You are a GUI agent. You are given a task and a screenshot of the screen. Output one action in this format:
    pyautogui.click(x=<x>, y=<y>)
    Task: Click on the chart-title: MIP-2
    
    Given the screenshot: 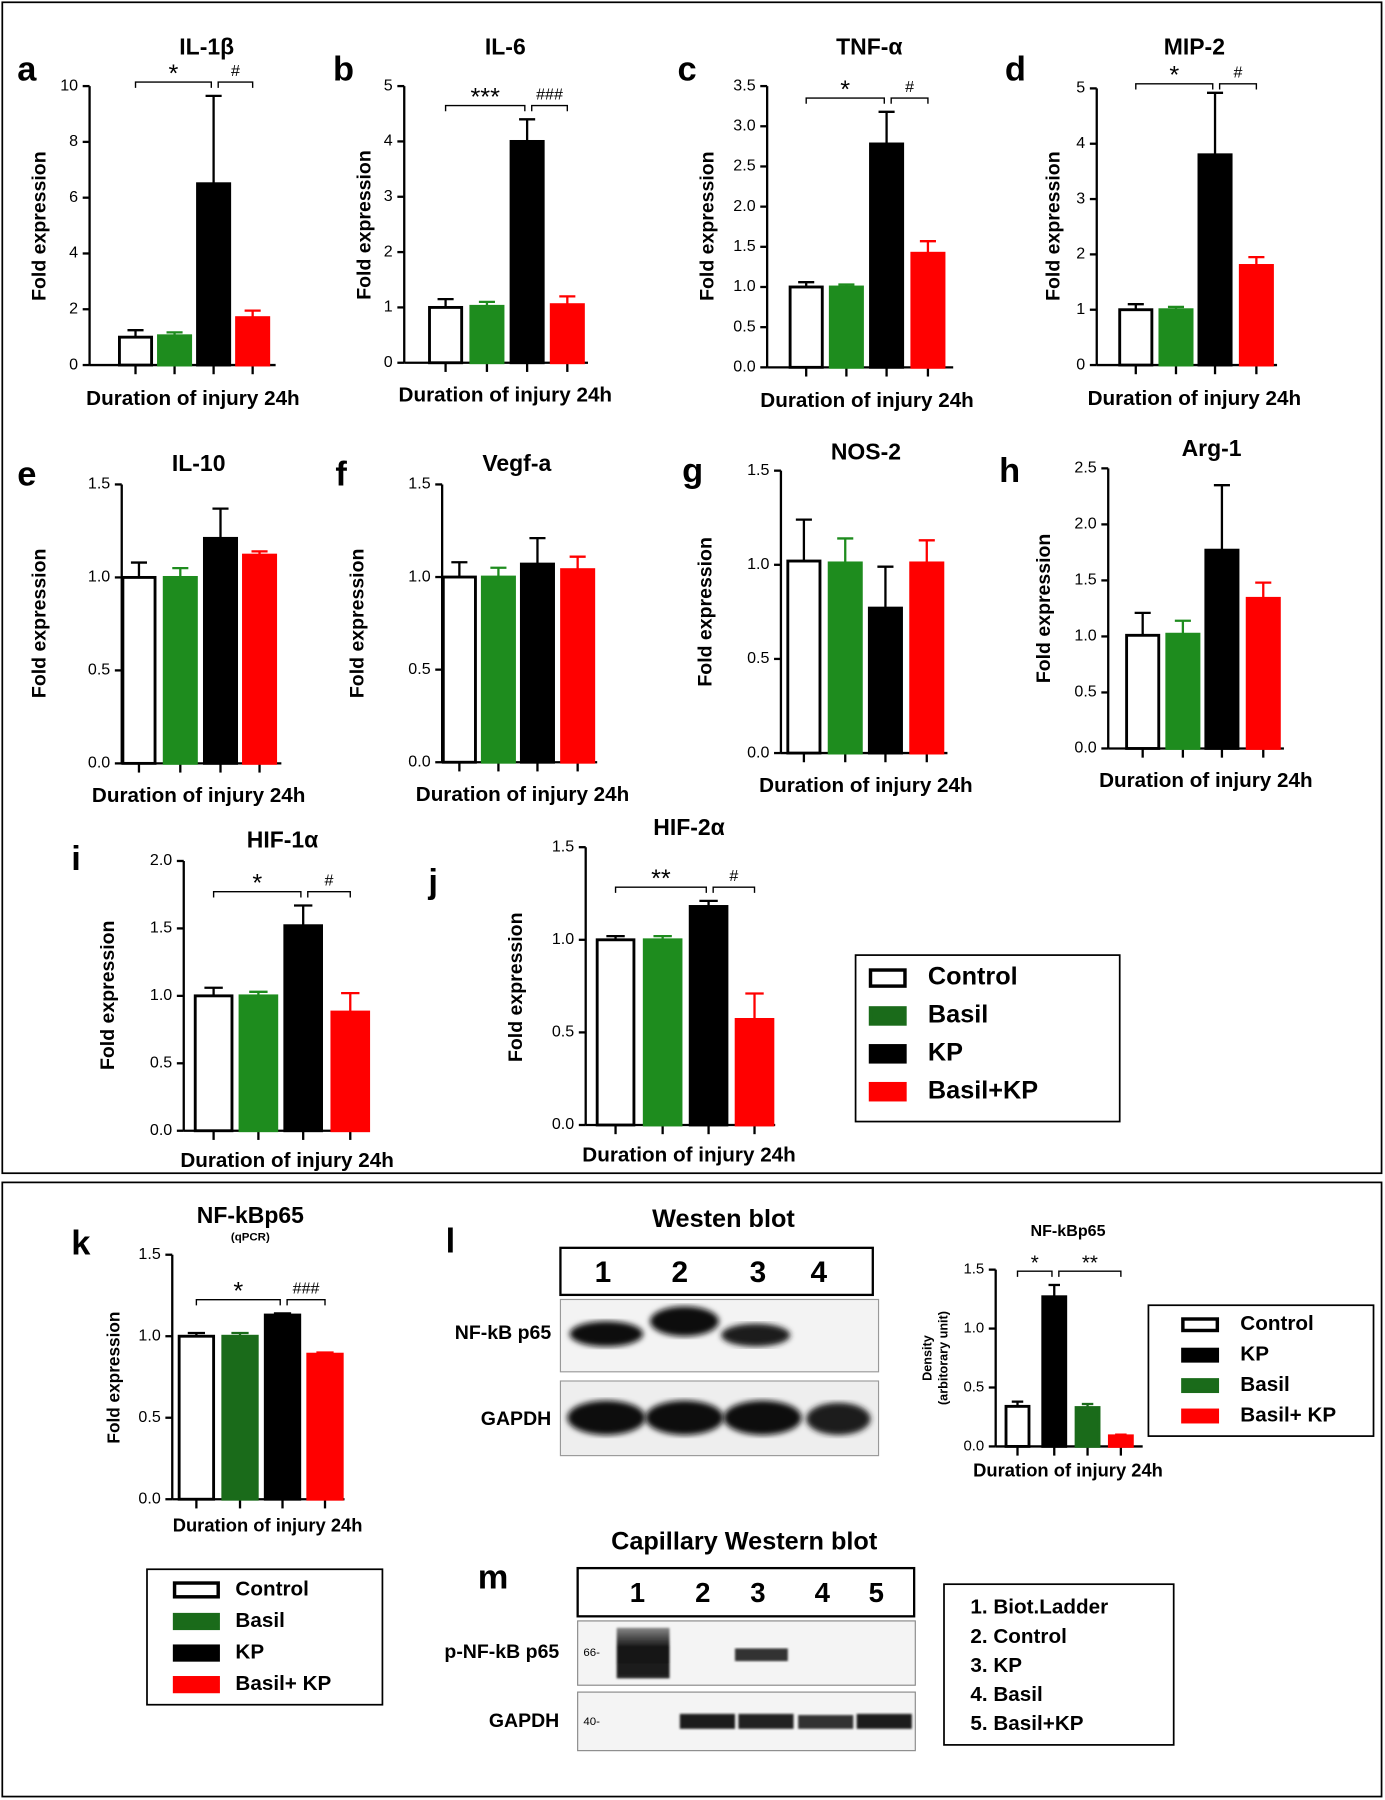 What is the action you would take?
    pyautogui.click(x=1194, y=46)
    